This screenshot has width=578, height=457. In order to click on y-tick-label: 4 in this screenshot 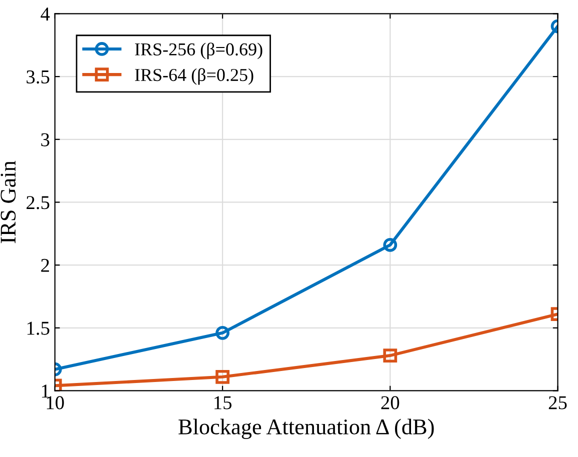, I will do `click(45, 14)`.